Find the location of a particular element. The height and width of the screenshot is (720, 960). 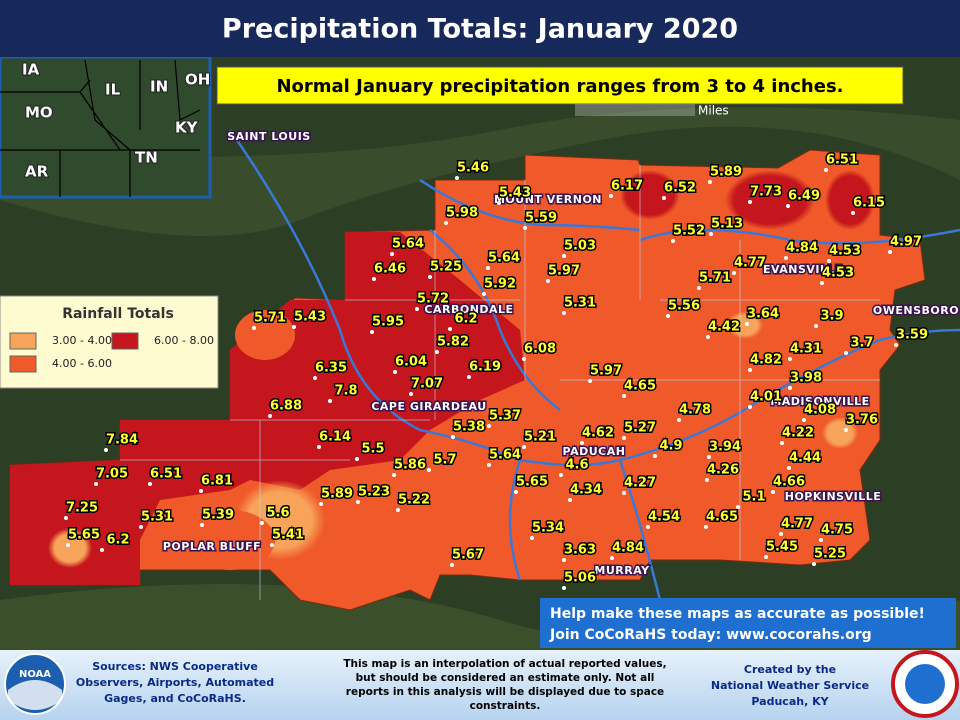

legend-title: Rainfall Totals is located at coordinates (118, 314).